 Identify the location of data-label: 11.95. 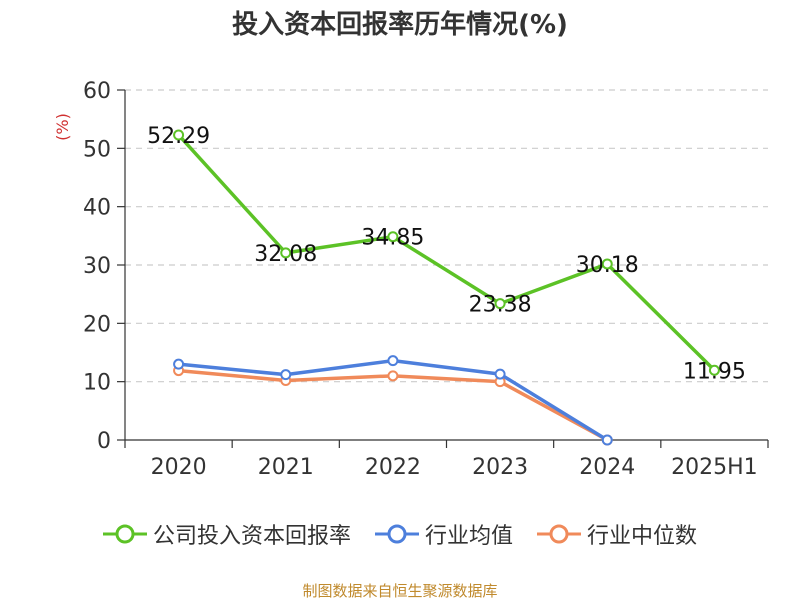
(714, 371).